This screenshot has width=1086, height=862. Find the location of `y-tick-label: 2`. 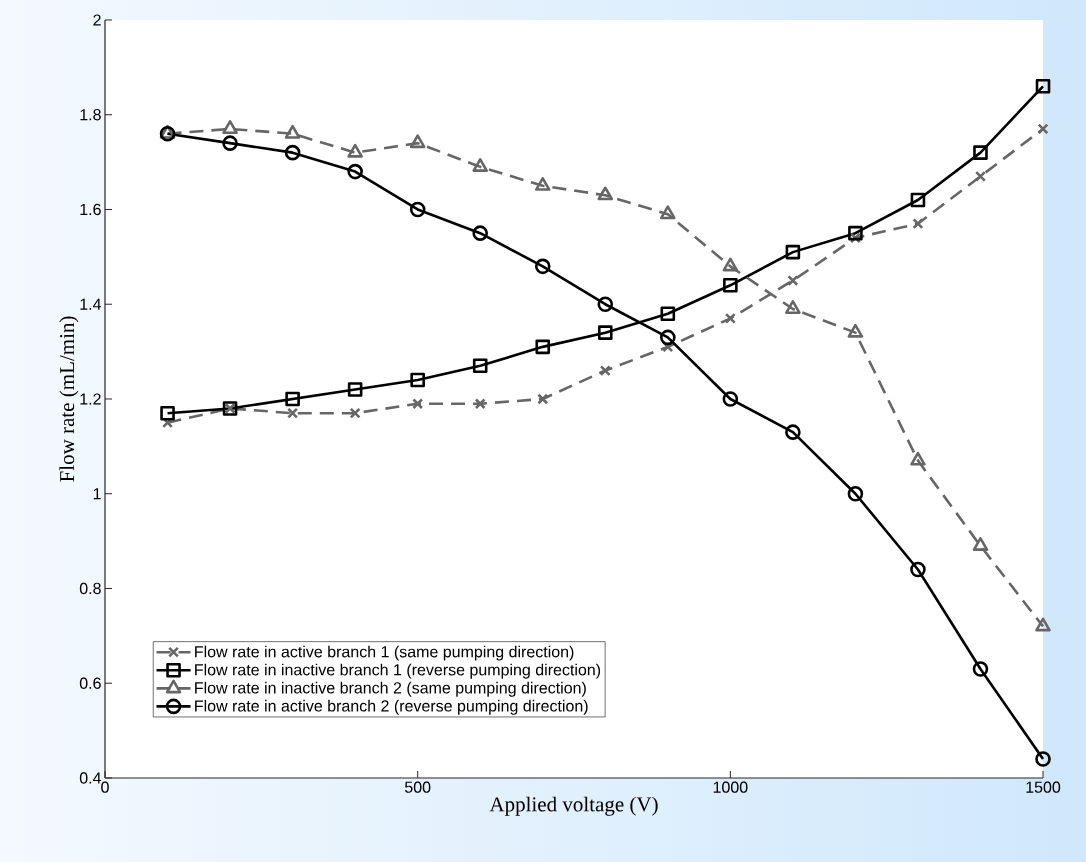

y-tick-label: 2 is located at coordinates (97, 20).